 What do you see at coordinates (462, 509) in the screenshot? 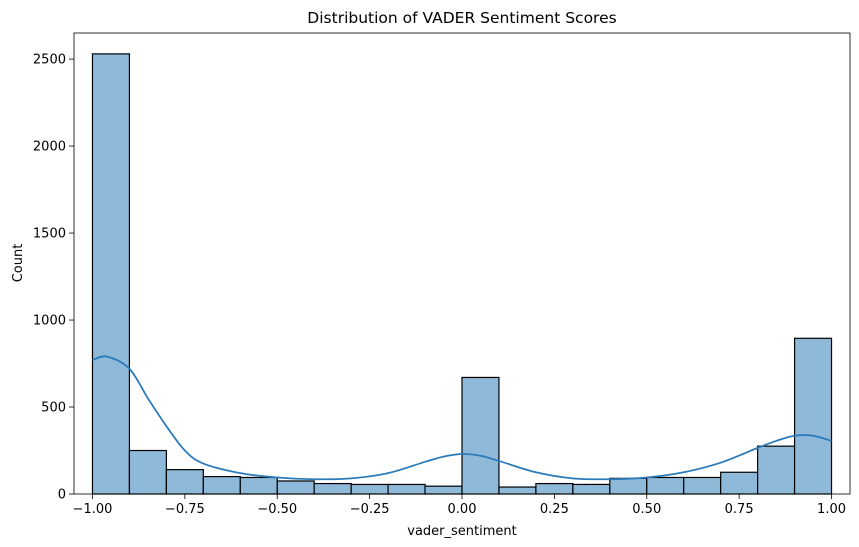
I see `x-tick-label: 0.00` at bounding box center [462, 509].